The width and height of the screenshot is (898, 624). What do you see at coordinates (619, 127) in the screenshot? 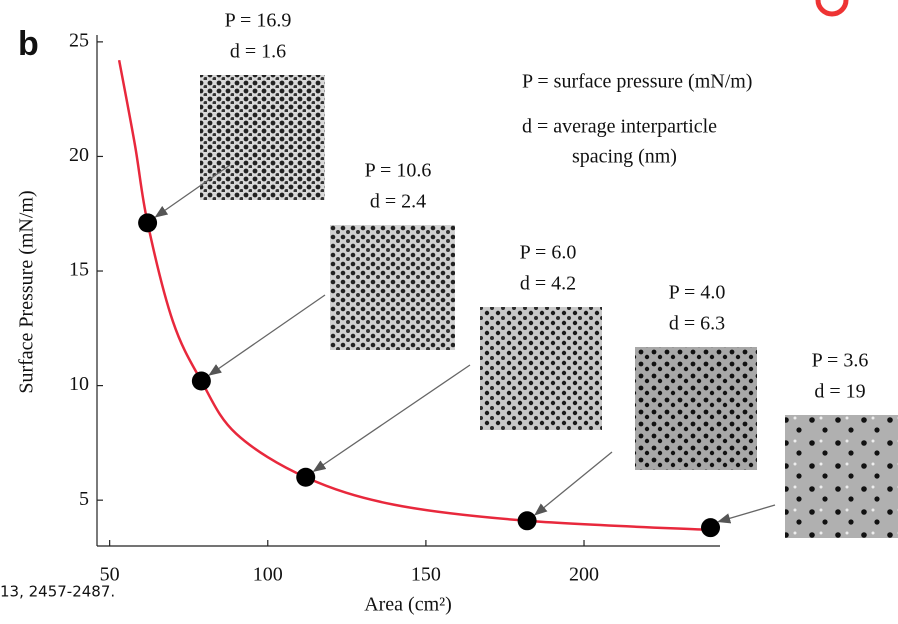
I see `note: d = average interparticle` at bounding box center [619, 127].